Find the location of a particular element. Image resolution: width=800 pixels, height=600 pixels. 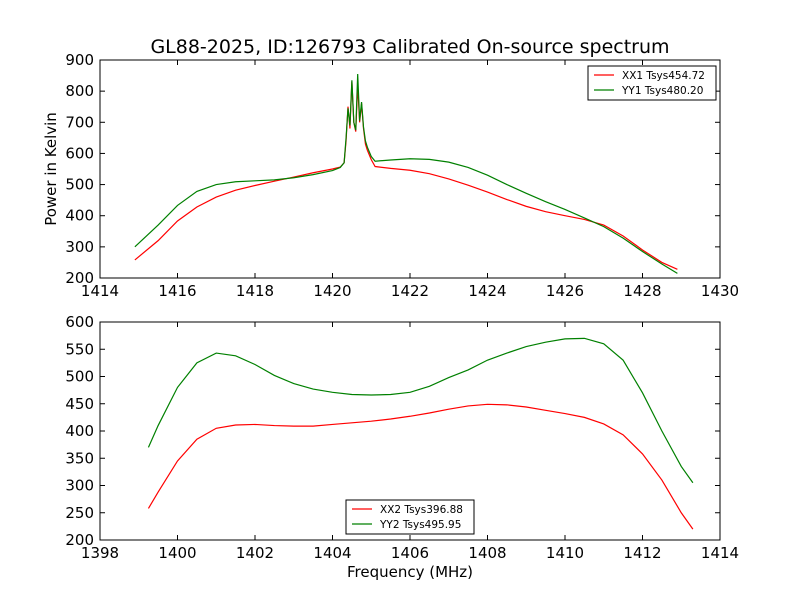

top-x-tick-label: 1418 is located at coordinates (255, 291).